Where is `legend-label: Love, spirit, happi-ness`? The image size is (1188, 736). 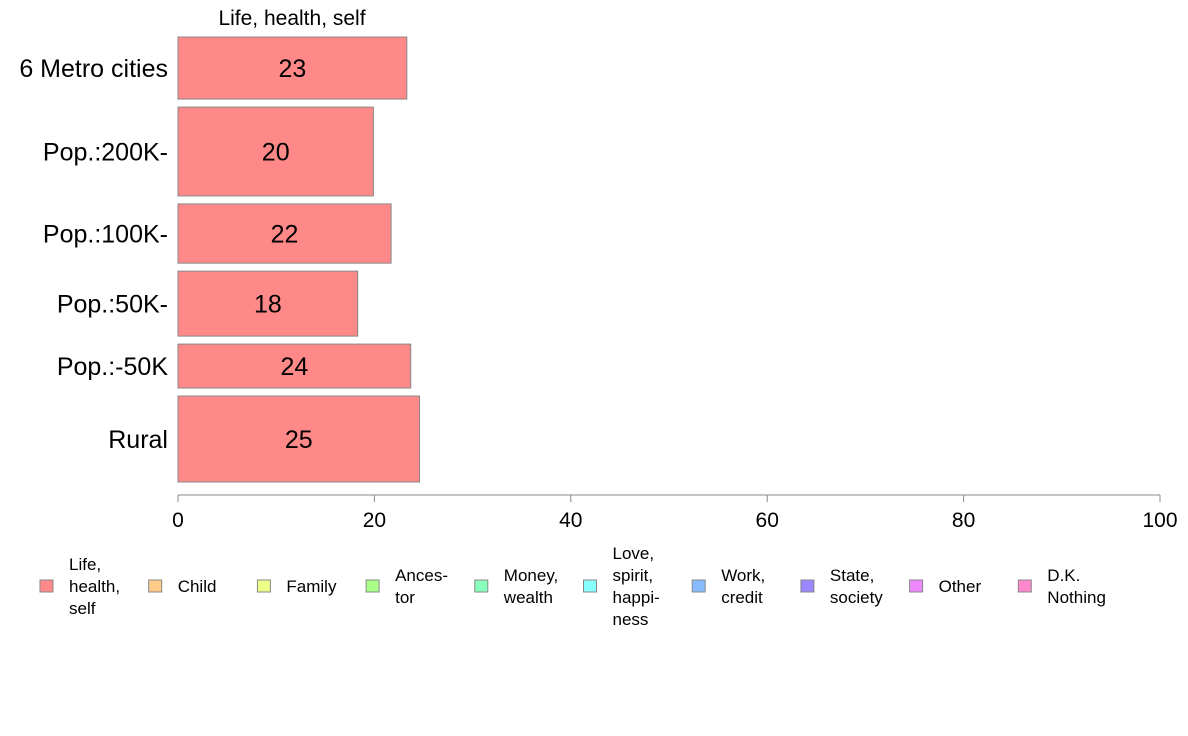 legend-label: Love, spirit, happi-ness is located at coordinates (636, 586).